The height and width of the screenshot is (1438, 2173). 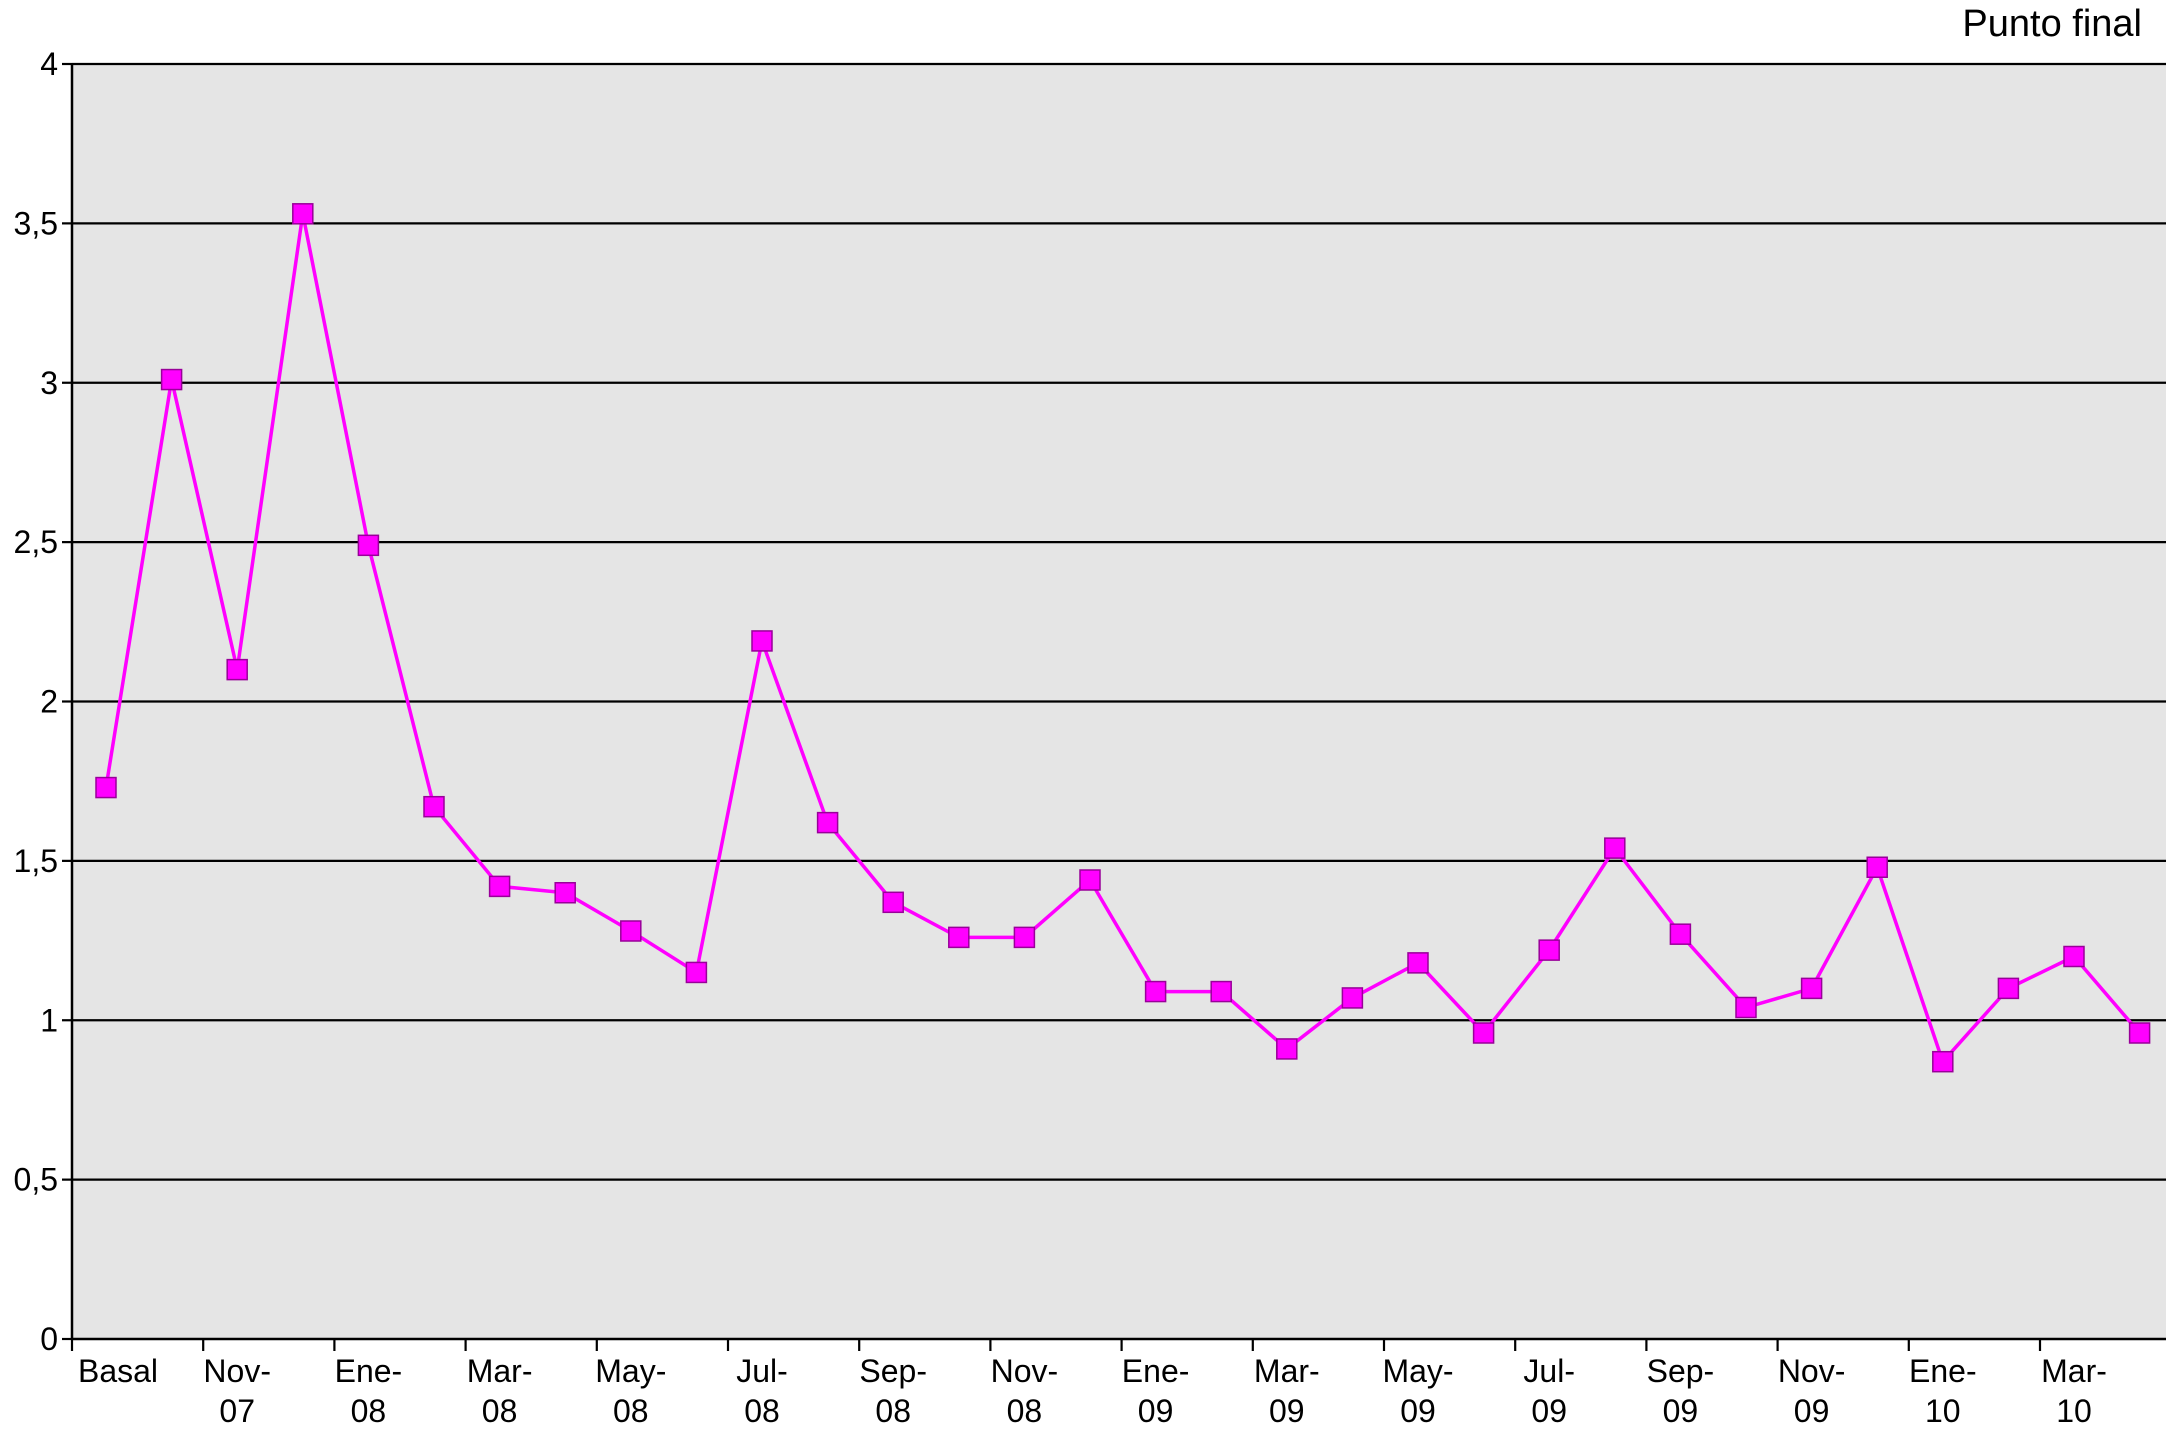 I want to click on y-tick-label: 3, so click(x=49, y=383).